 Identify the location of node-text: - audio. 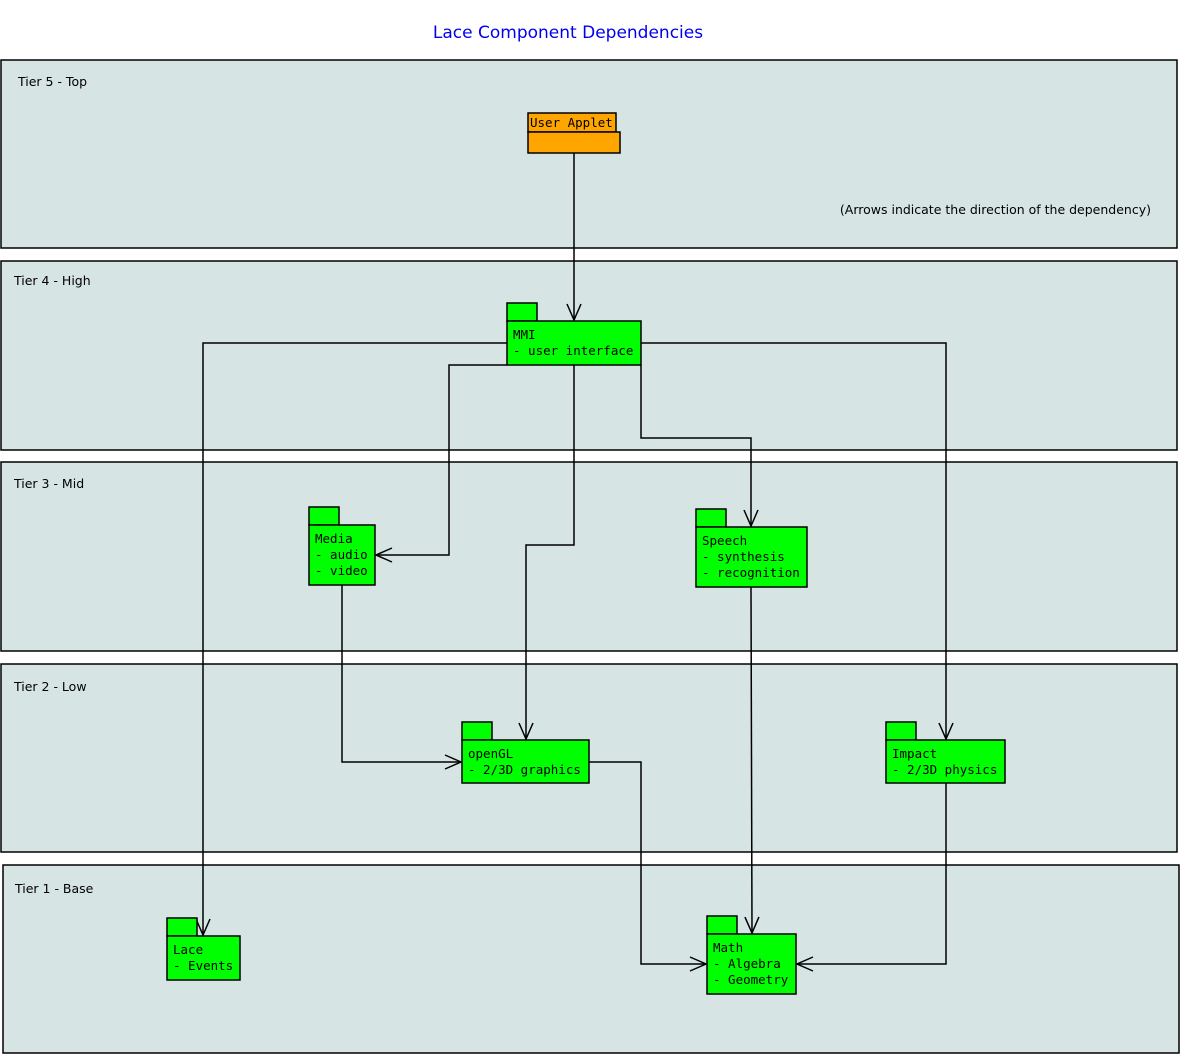
(341, 554).